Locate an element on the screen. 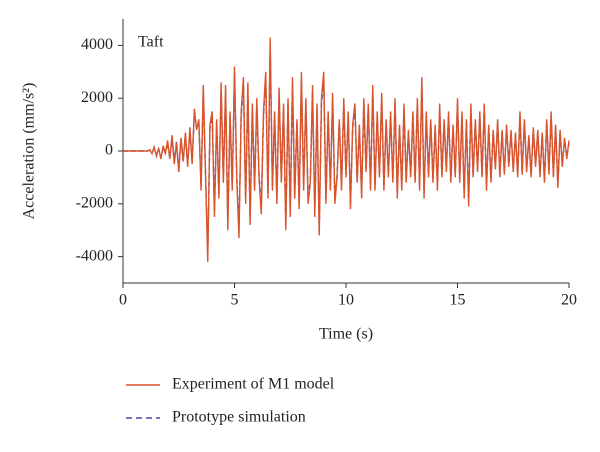  x-tick-label: 15 is located at coordinates (458, 300).